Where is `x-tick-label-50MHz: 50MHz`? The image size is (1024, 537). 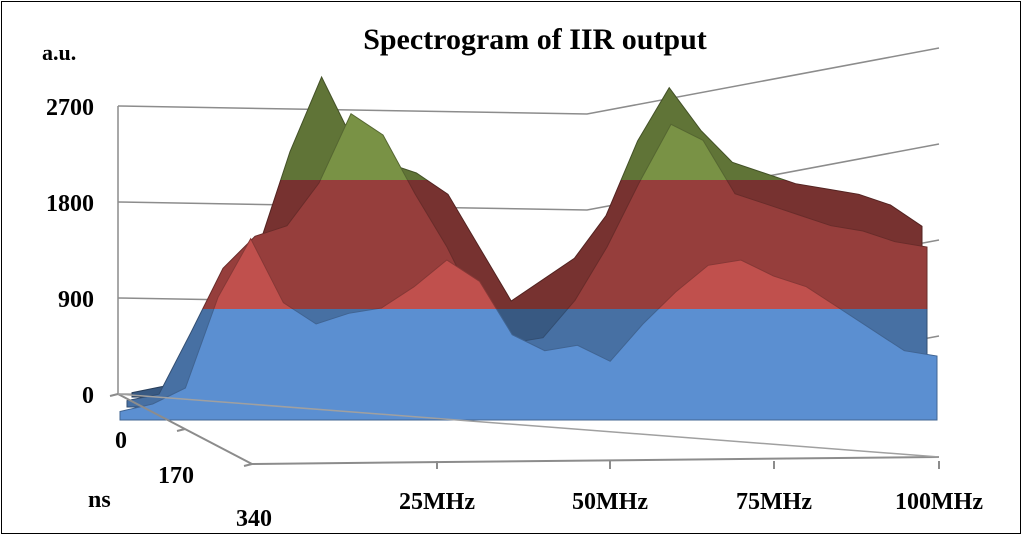 x-tick-label-50MHz: 50MHz is located at coordinates (610, 502).